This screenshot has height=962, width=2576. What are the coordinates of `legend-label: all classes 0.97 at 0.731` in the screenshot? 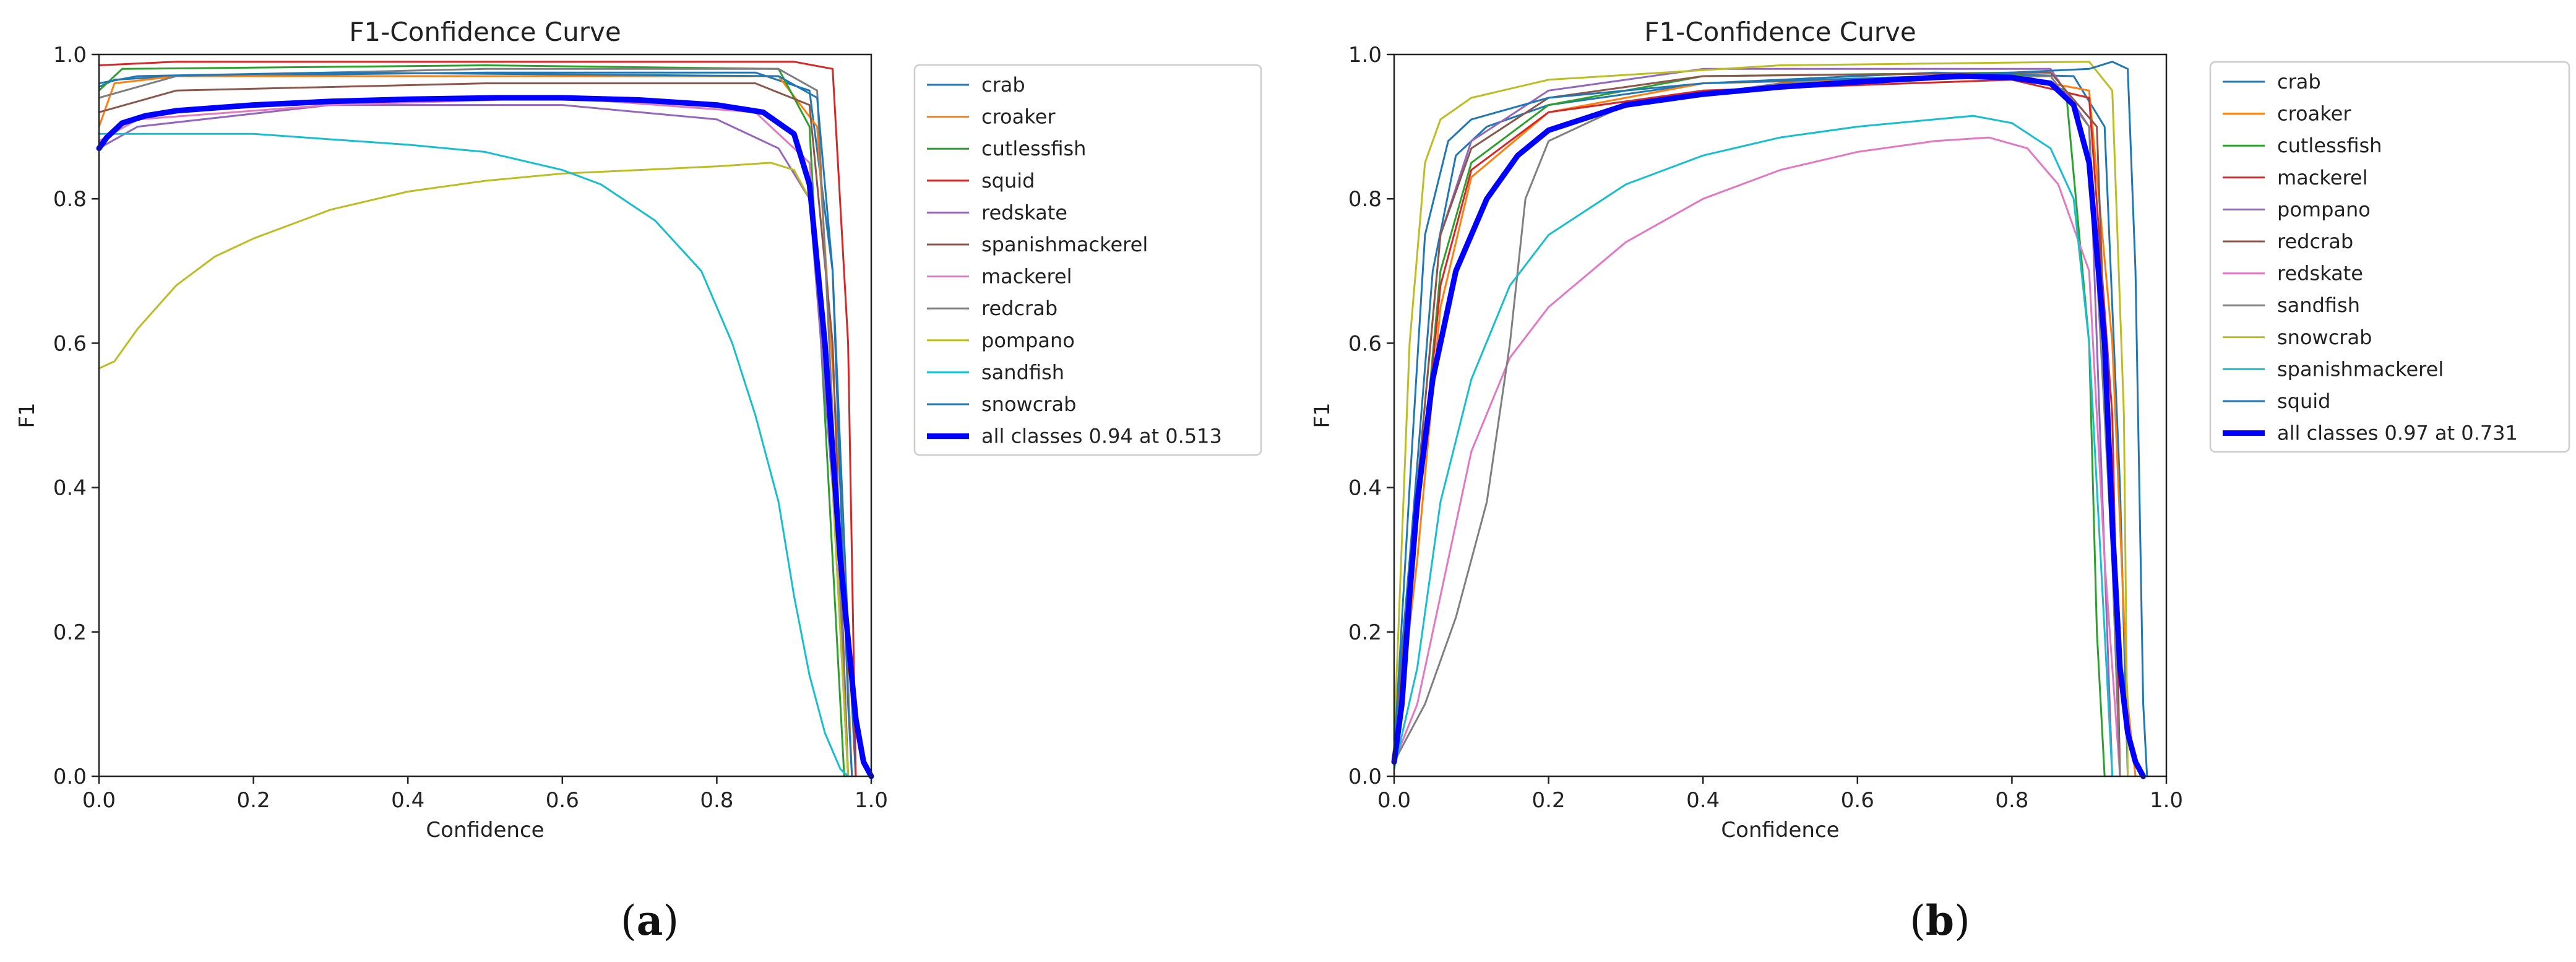 It's located at (2397, 434).